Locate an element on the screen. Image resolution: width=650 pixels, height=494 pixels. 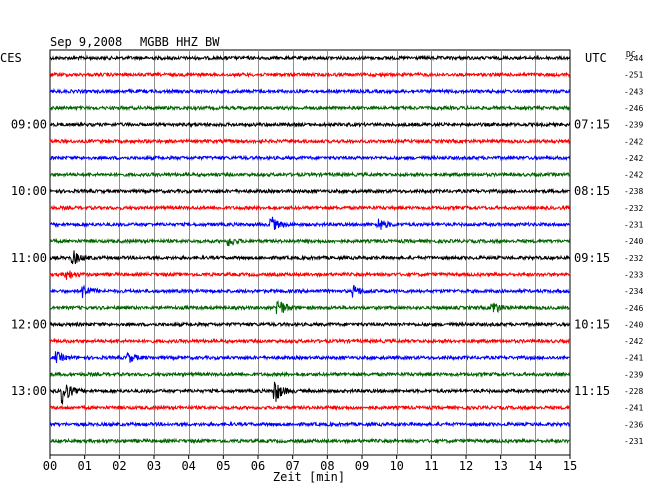
dc-offset-label: -236 is located at coordinates (633, 424).